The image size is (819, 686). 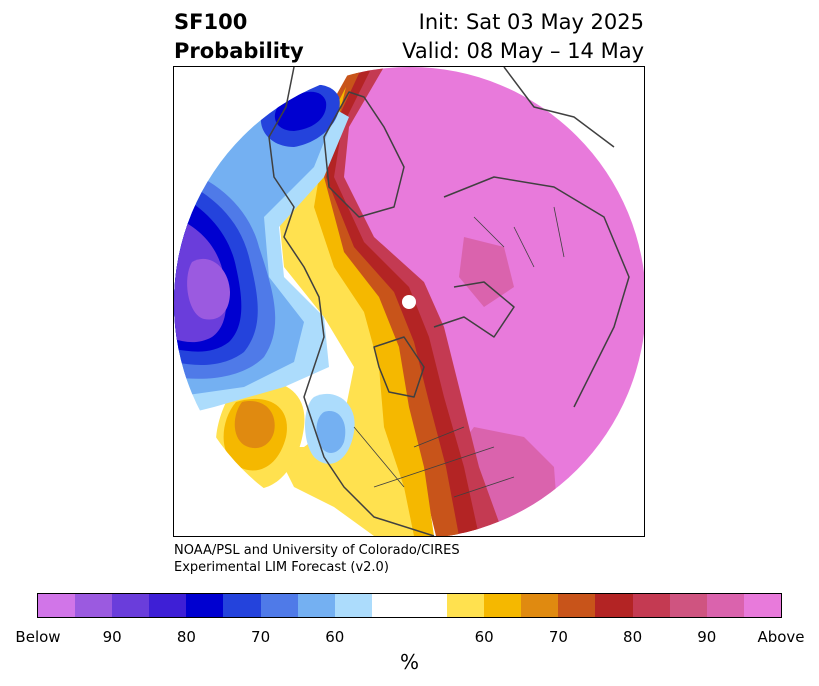 What do you see at coordinates (409, 662) in the screenshot?
I see `colorbar-unit: %` at bounding box center [409, 662].